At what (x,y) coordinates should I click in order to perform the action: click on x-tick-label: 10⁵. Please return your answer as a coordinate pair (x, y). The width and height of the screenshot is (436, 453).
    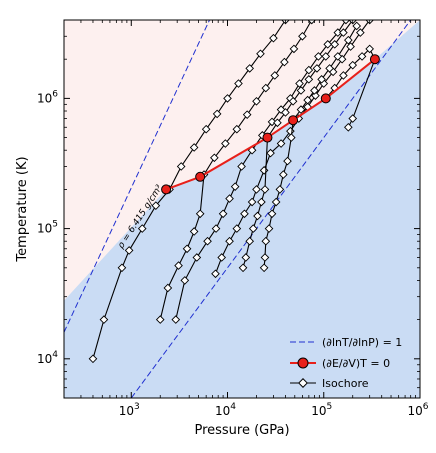
    Looking at the image, I should click on (321, 410).